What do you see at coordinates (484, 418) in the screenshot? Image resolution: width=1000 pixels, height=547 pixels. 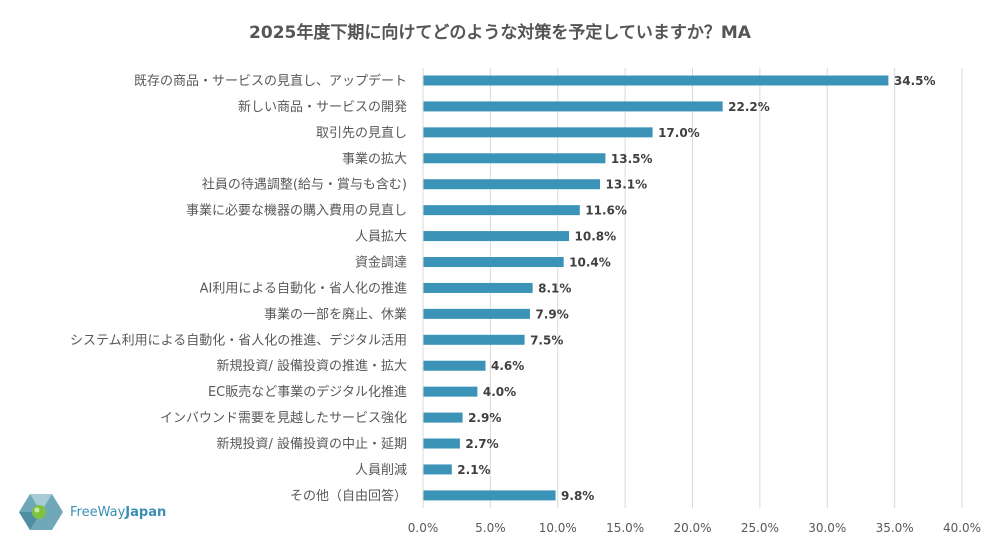 I see `data-label: 2.9%` at bounding box center [484, 418].